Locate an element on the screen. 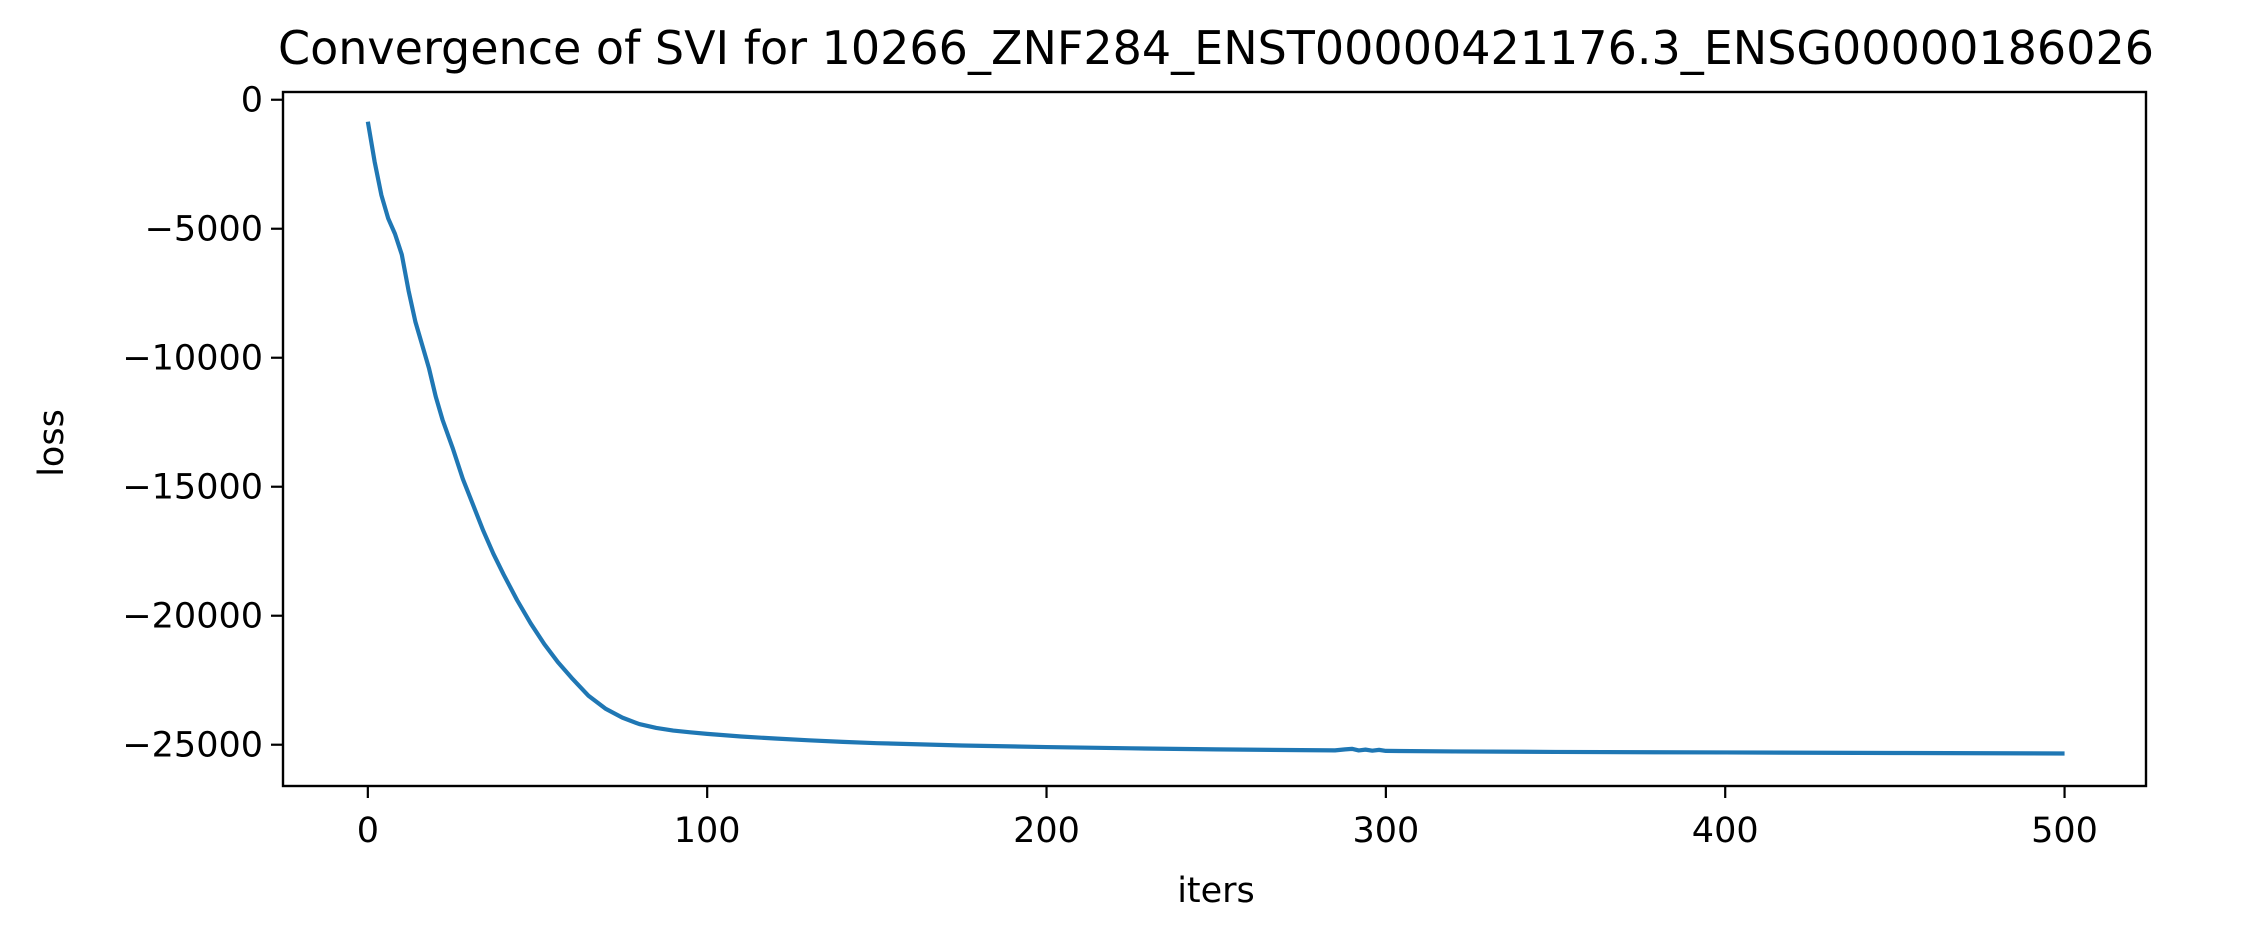 This screenshot has height=941, width=2263. x-tick-label: 400 is located at coordinates (1725, 831).